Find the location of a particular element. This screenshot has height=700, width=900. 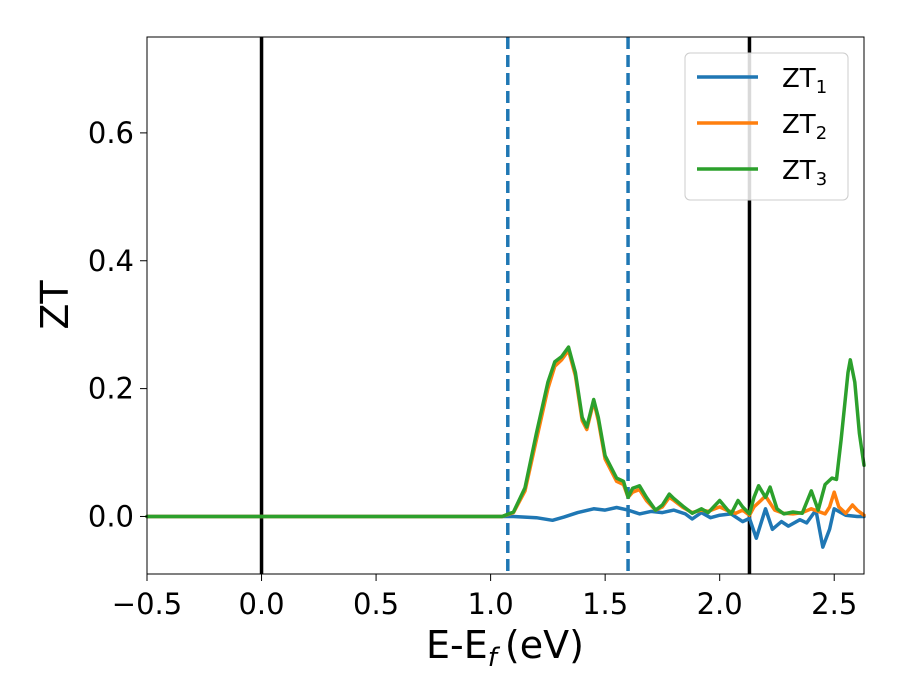

y-axis-ticks: 0.0 0.2 0.4 0.6 is located at coordinates (117, 324).